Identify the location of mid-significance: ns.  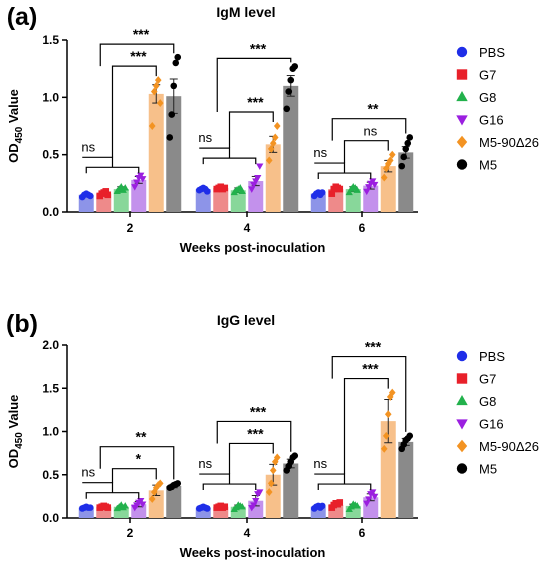
(371, 131).